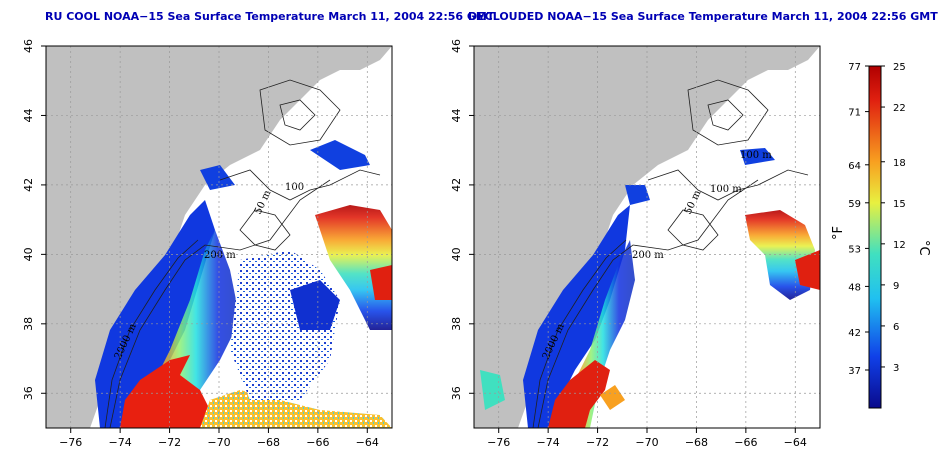  What do you see at coordinates (315, 305) in the screenshot?
I see `cold-patch` at bounding box center [315, 305].